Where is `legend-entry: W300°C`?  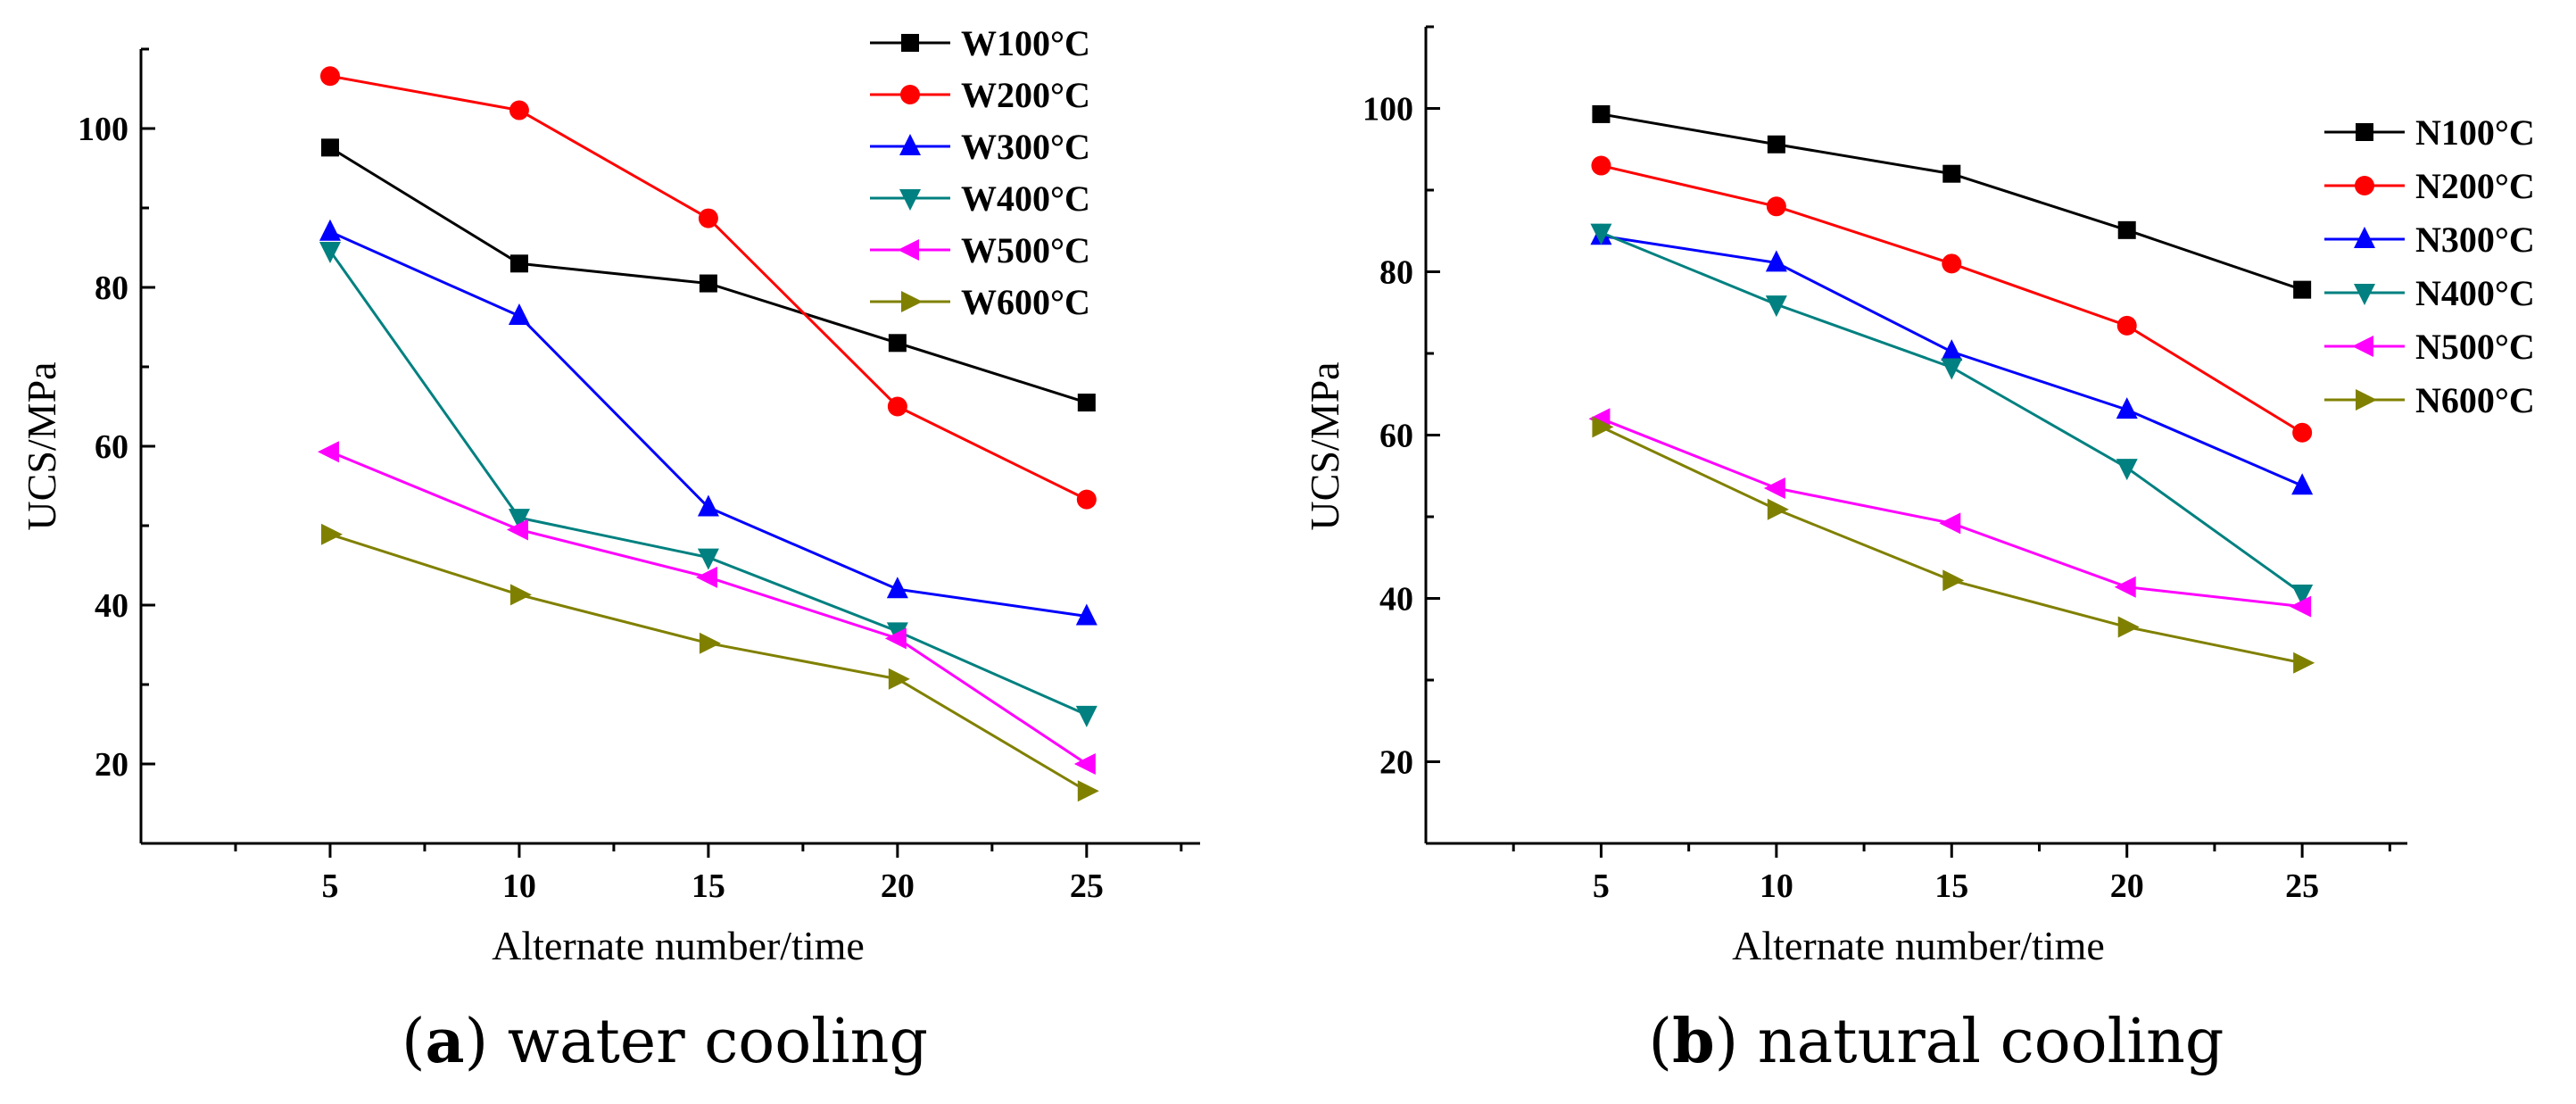 legend-entry: W300°C is located at coordinates (980, 147).